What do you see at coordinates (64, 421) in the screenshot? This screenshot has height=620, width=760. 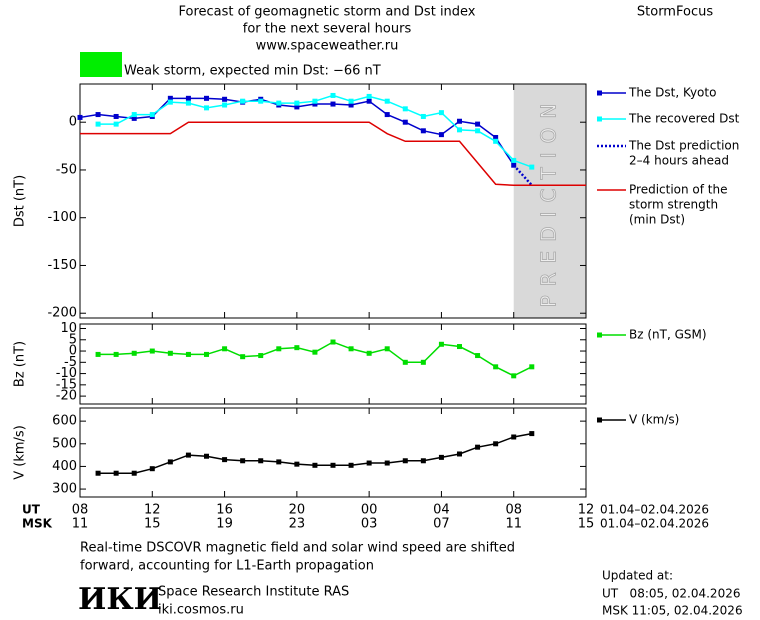 I see `y-tick-label: 600` at bounding box center [64, 421].